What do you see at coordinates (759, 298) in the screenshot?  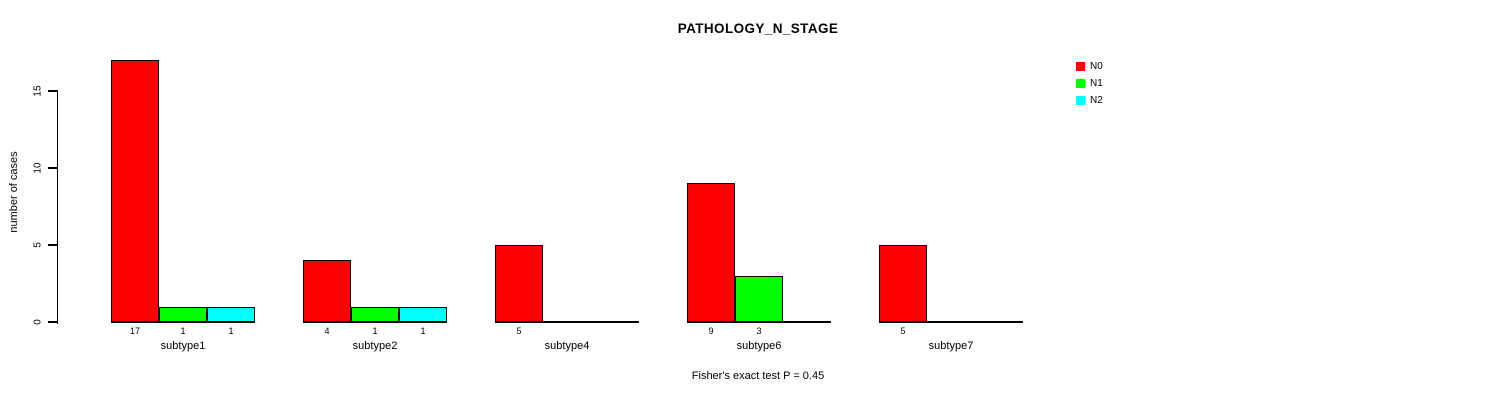 I see `bar-N1-subtype6` at bounding box center [759, 298].